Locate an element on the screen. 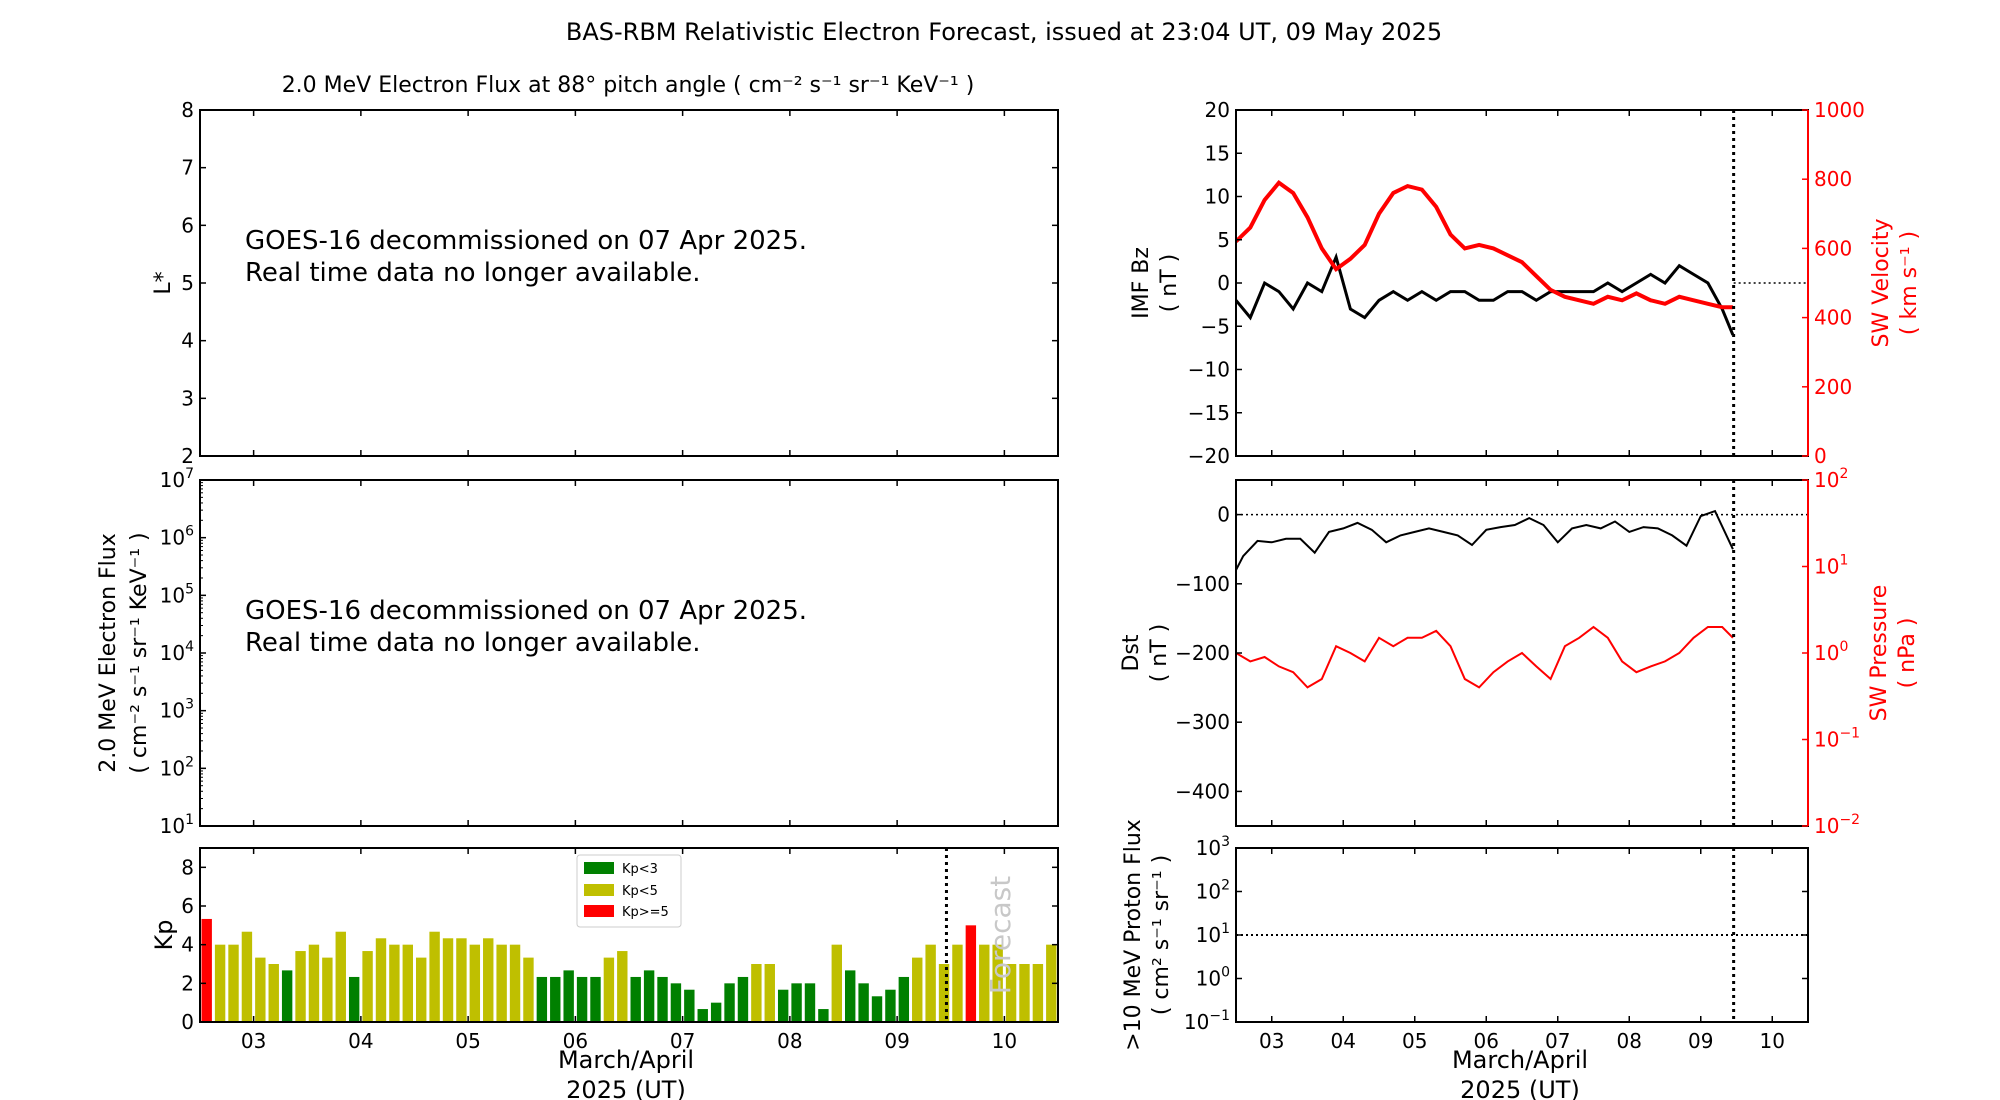 This screenshot has width=2000, height=1100. eflux-message-line-1: GOES-16 decommissioned on 07 Apr 2025. is located at coordinates (526, 611).